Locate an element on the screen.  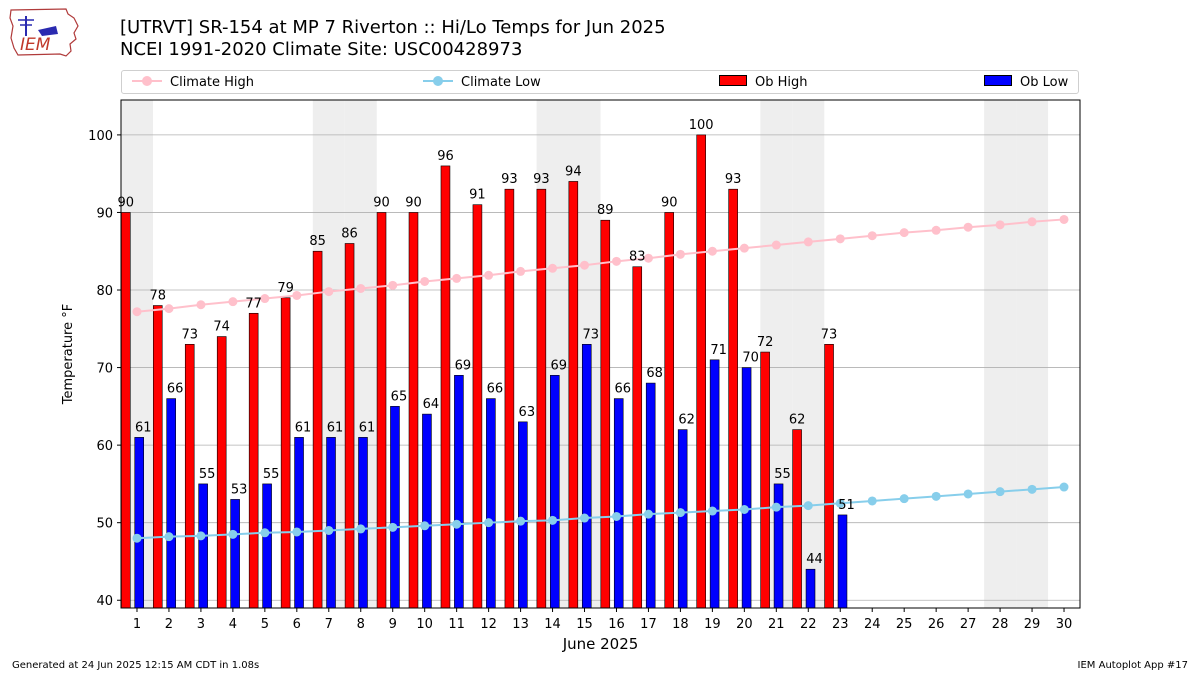
x-tick-label: 1 is located at coordinates (137, 624).